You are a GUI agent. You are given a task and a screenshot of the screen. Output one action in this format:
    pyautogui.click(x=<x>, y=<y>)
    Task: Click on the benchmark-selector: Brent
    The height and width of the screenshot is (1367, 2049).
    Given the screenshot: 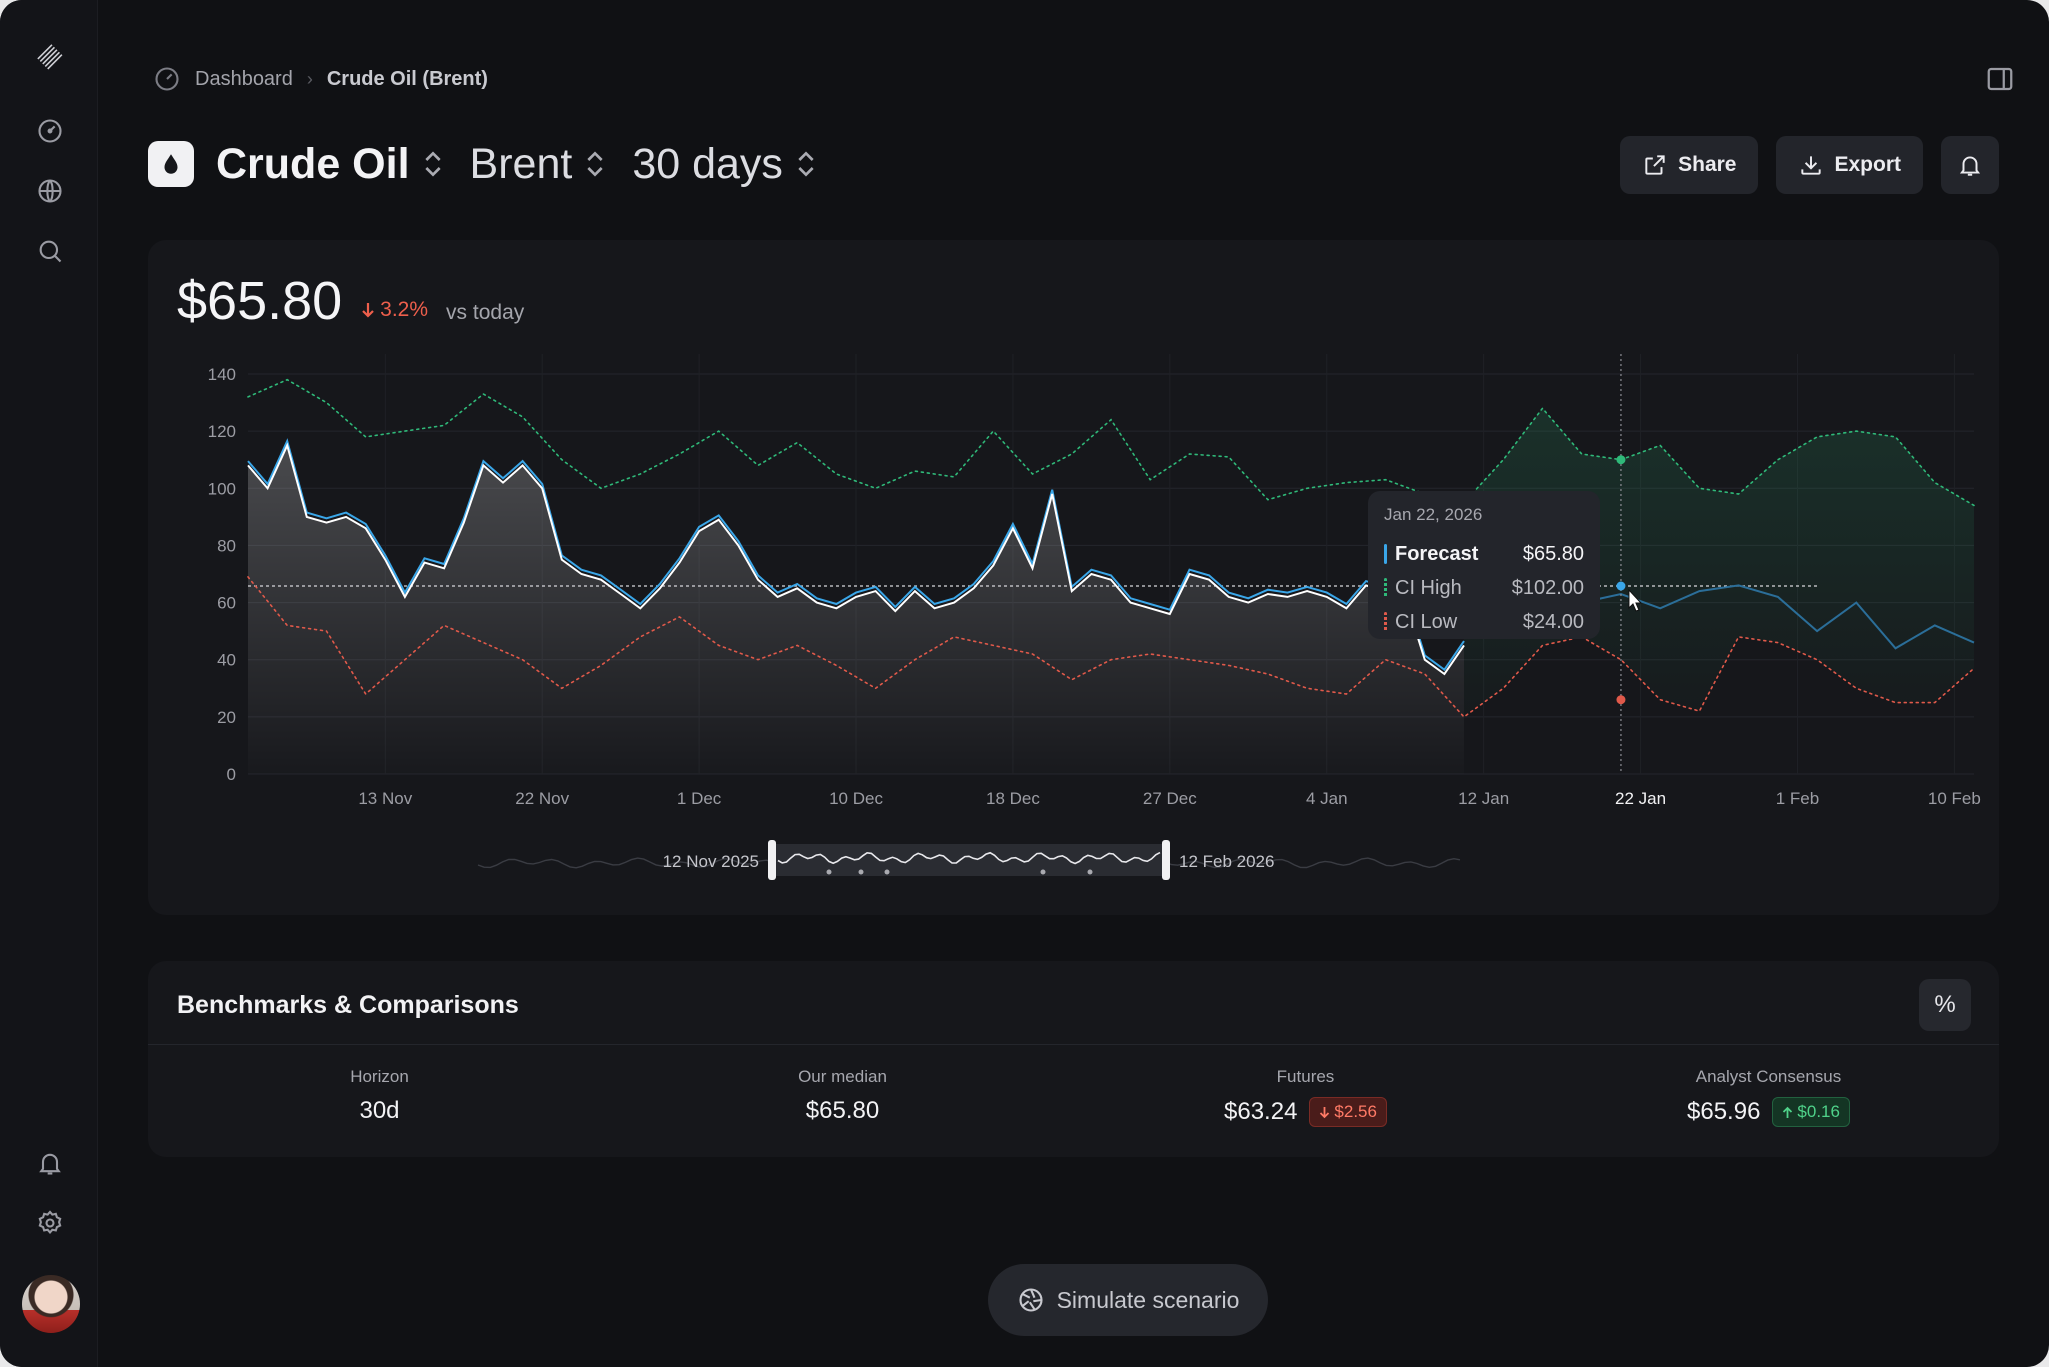 What is the action you would take?
    pyautogui.click(x=538, y=164)
    